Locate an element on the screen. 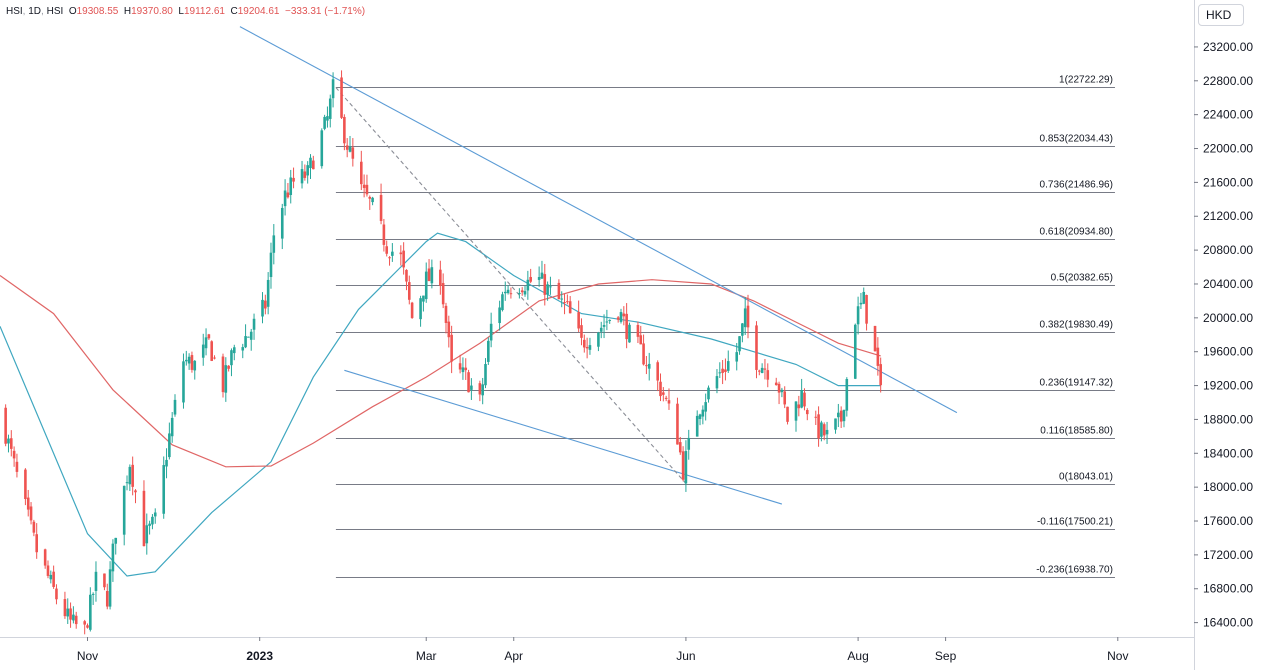 This screenshot has height=670, width=1268. currency-button: HKD is located at coordinates (1221, 15).